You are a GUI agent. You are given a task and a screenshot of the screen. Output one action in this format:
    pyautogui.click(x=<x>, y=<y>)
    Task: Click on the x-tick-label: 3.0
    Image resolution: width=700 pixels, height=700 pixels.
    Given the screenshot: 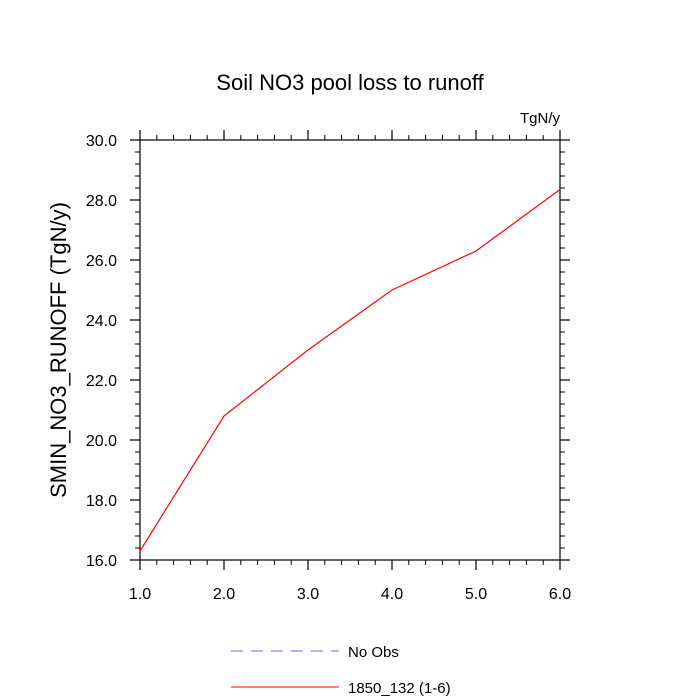 What is the action you would take?
    pyautogui.click(x=308, y=594)
    